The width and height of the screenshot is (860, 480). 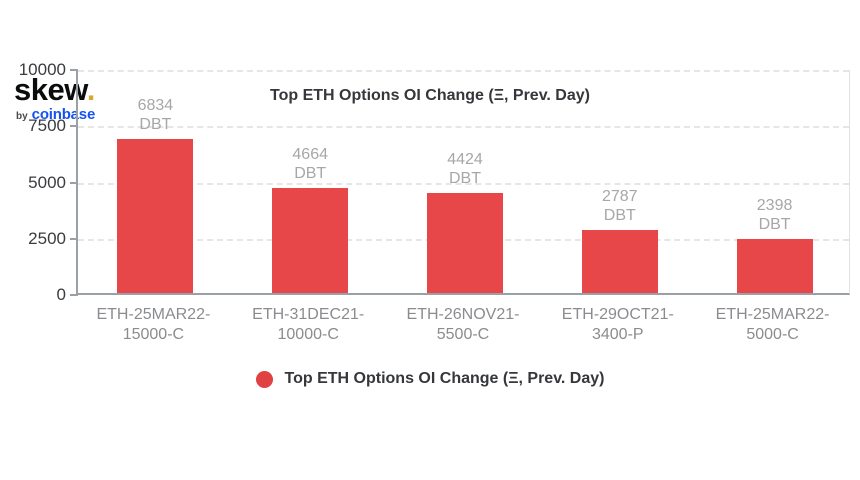 I want to click on legend-item: Top ETH Options OI Change (Ξ, Prev. Day), so click(x=430, y=379).